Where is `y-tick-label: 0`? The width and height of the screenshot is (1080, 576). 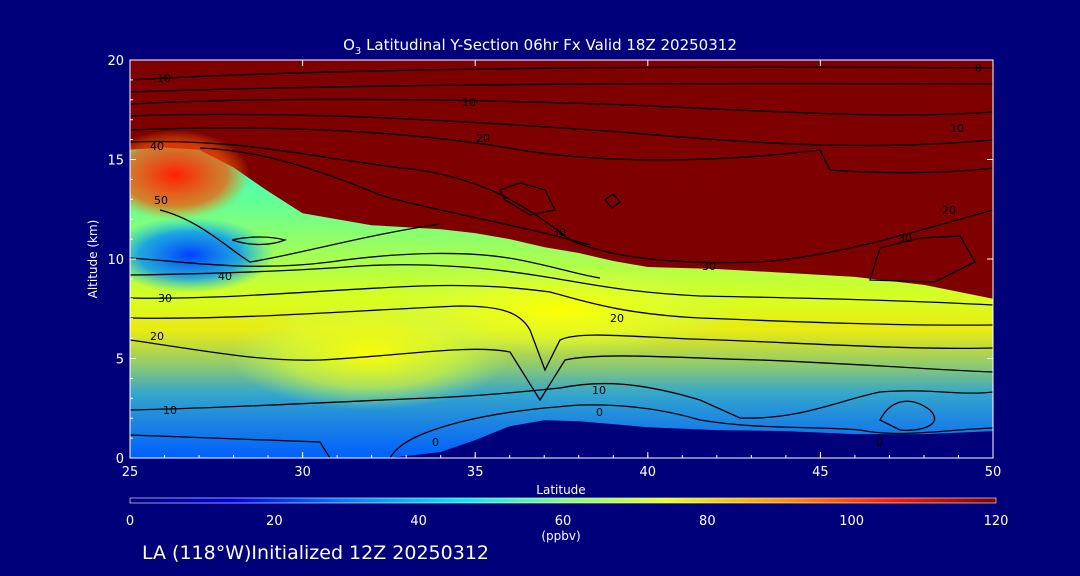 y-tick-label: 0 is located at coordinates (120, 459).